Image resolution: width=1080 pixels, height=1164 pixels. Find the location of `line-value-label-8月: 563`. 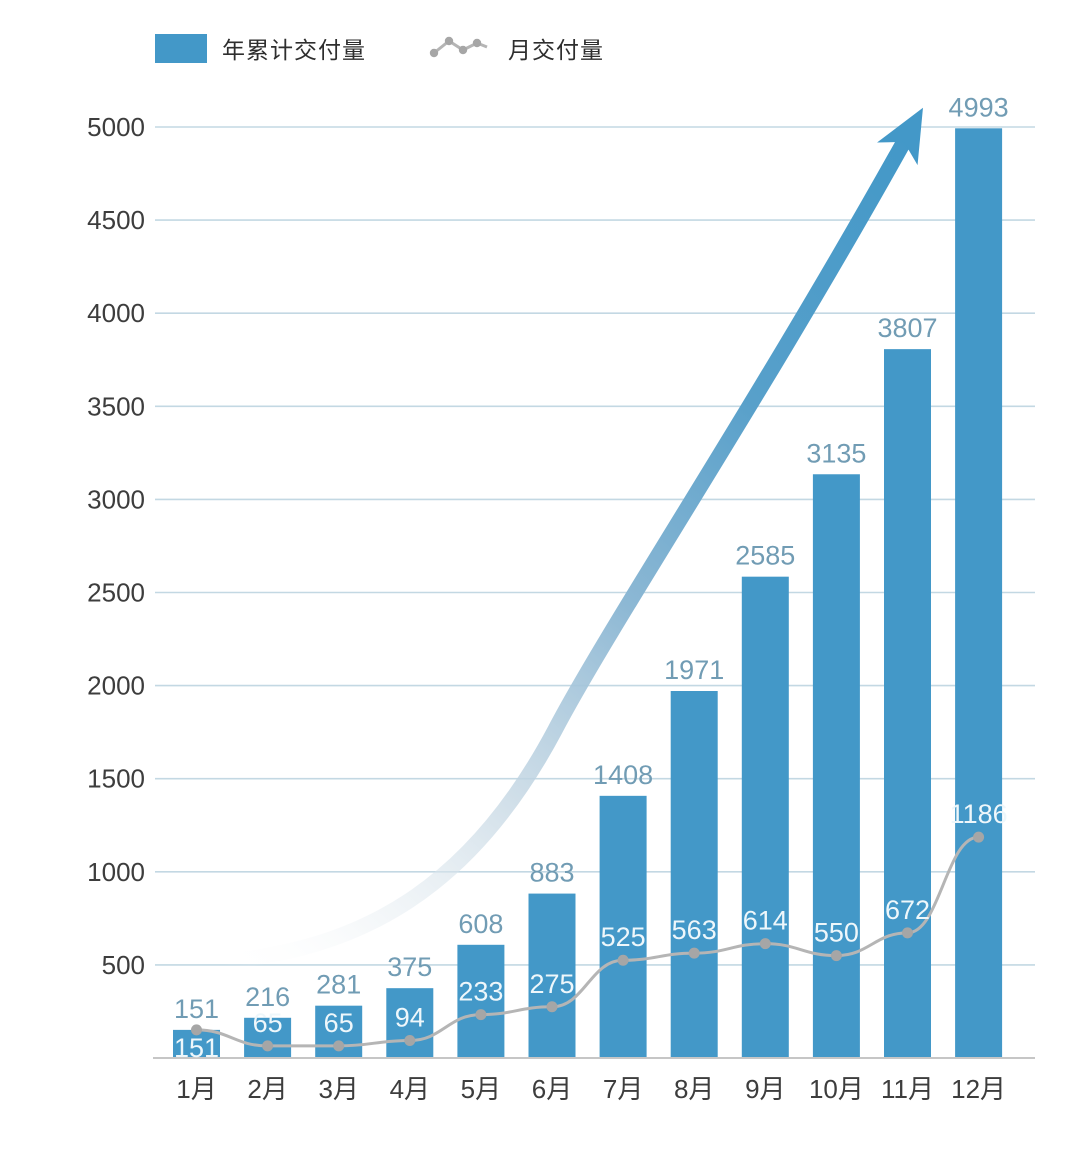

line-value-label-8月: 563 is located at coordinates (694, 930).